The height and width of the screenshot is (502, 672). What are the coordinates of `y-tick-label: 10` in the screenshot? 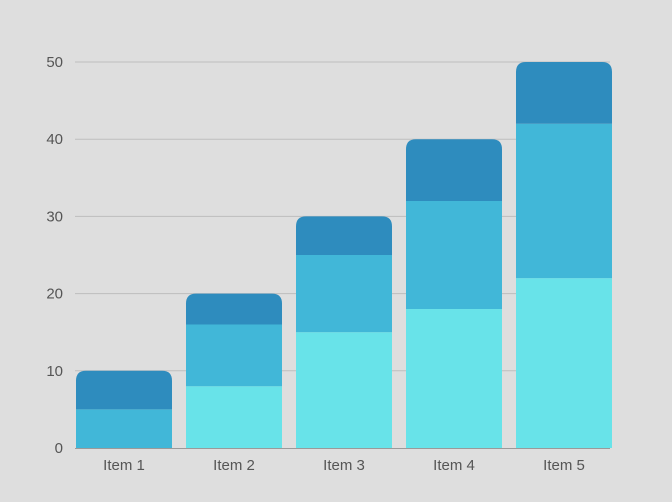 It's located at (54, 371).